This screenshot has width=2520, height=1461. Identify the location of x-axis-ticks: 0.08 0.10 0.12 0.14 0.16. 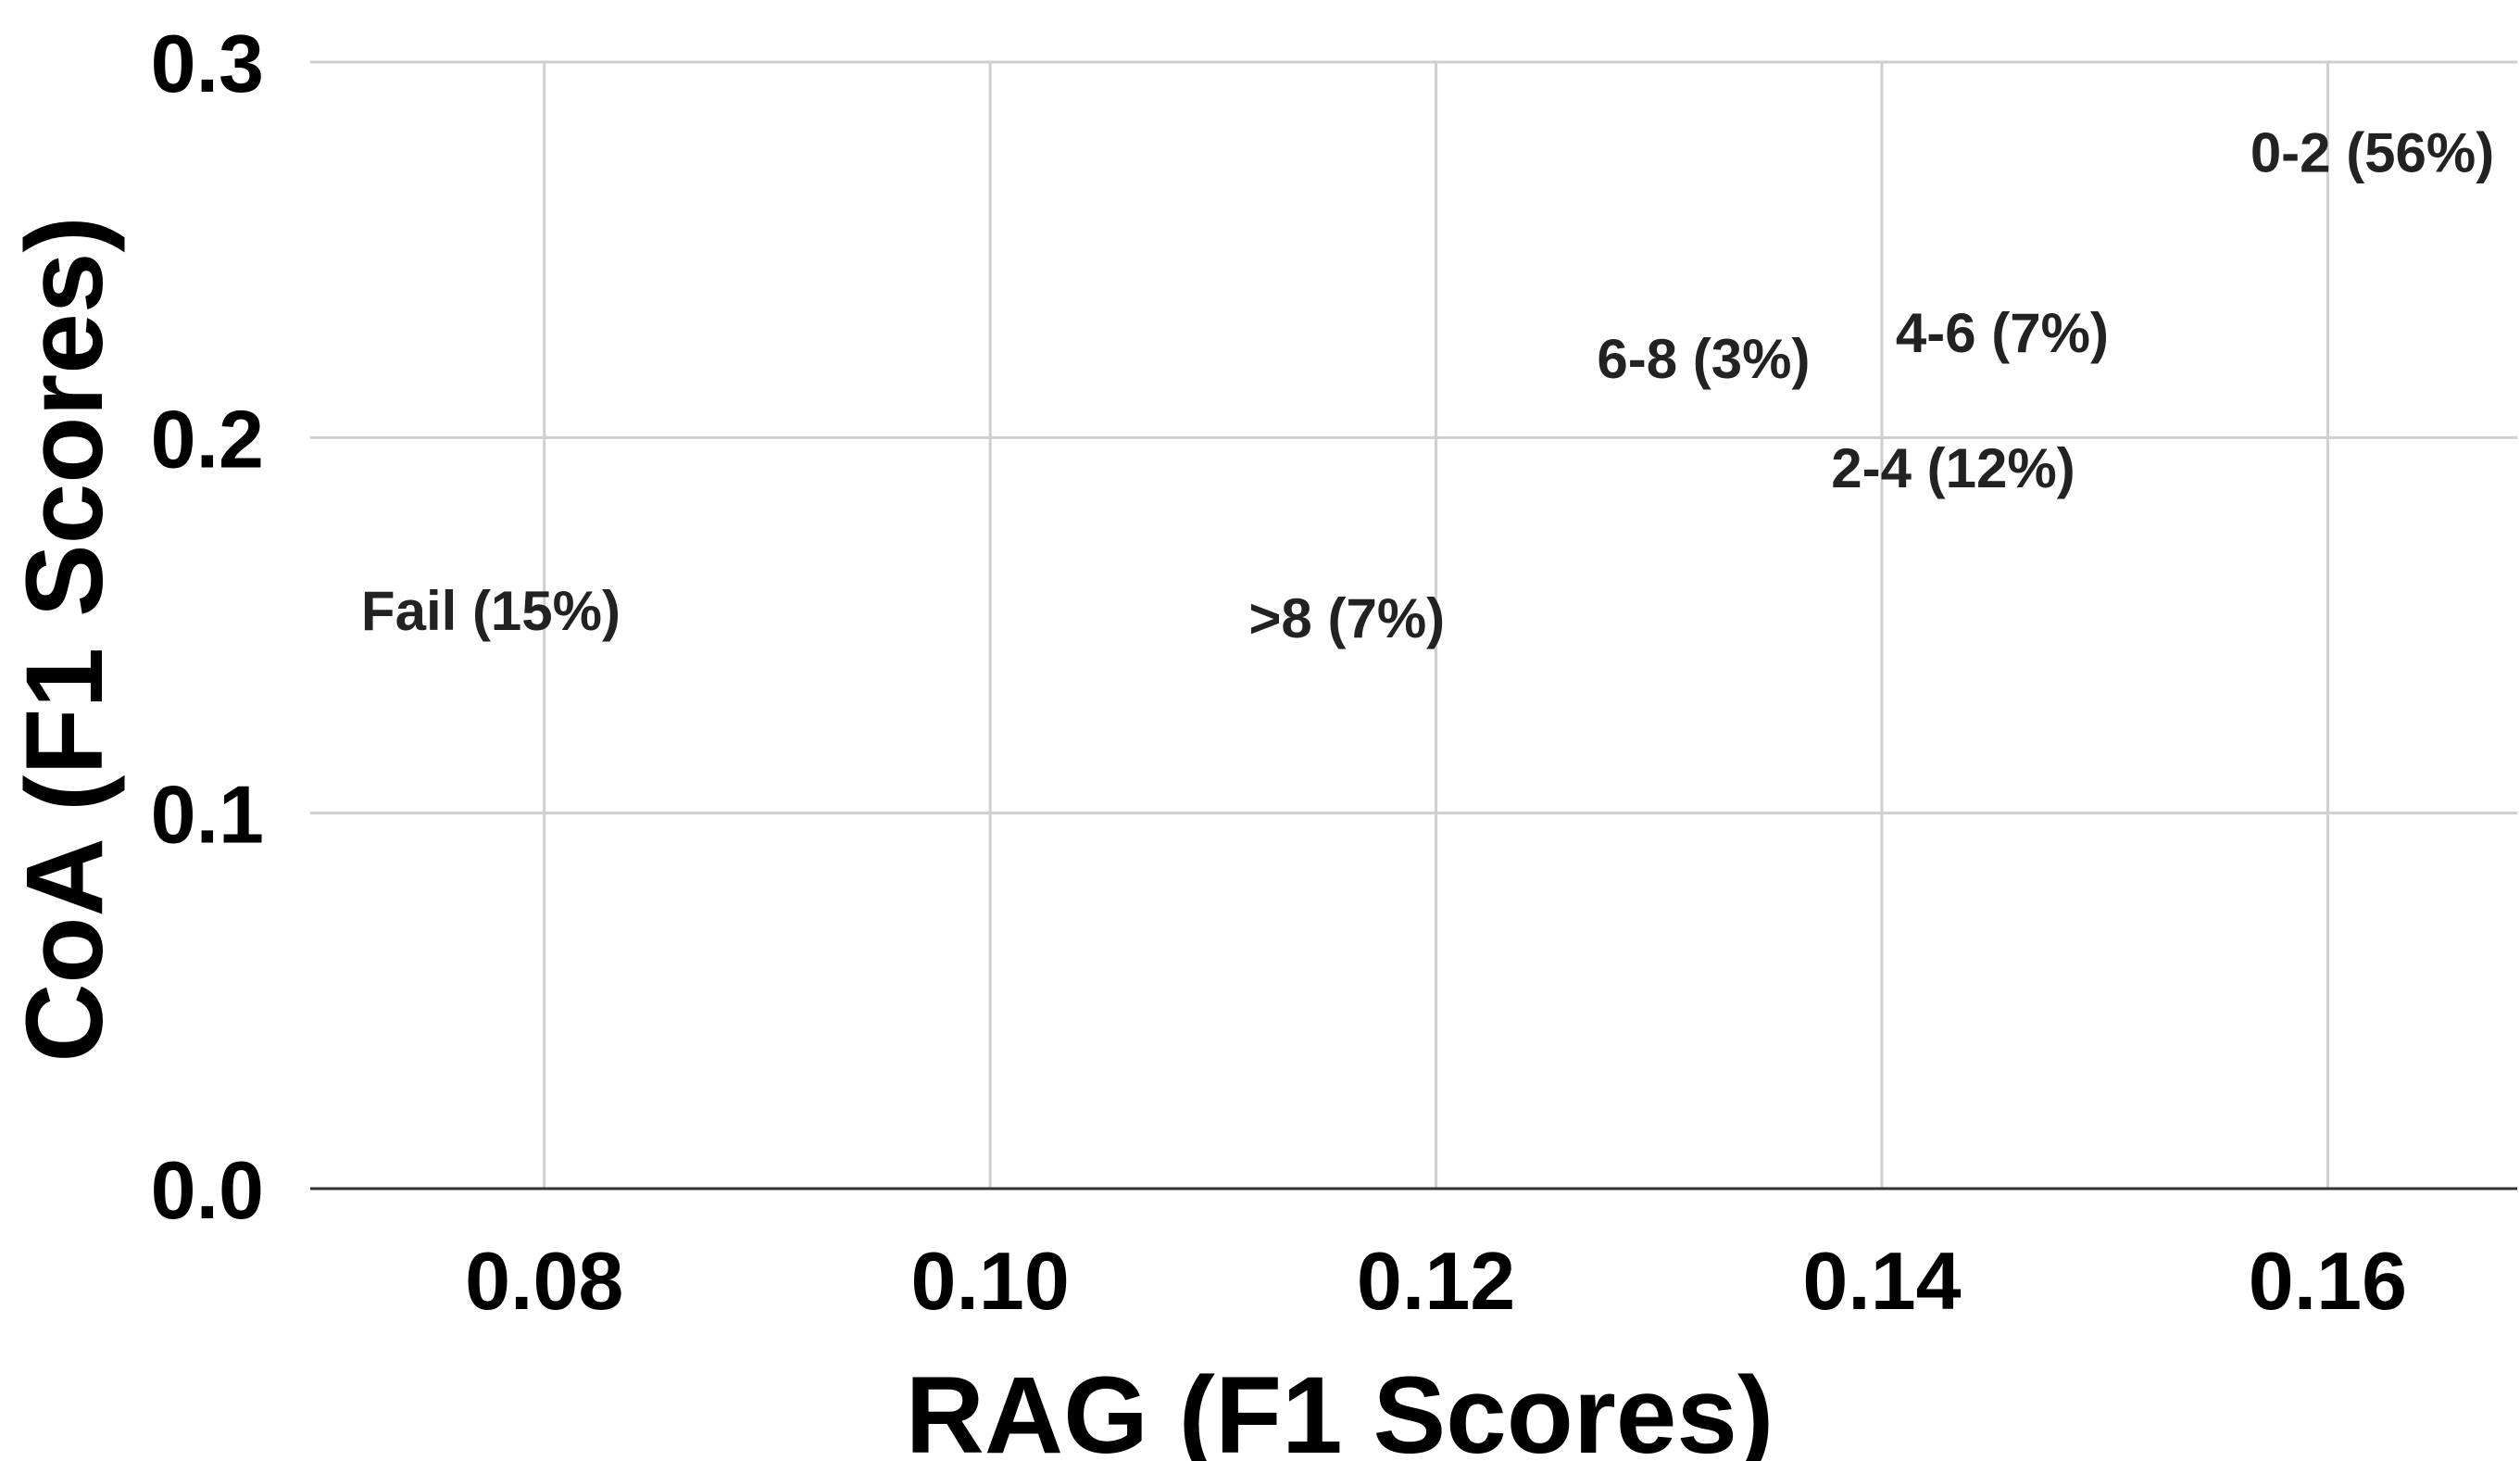
(1436, 1281).